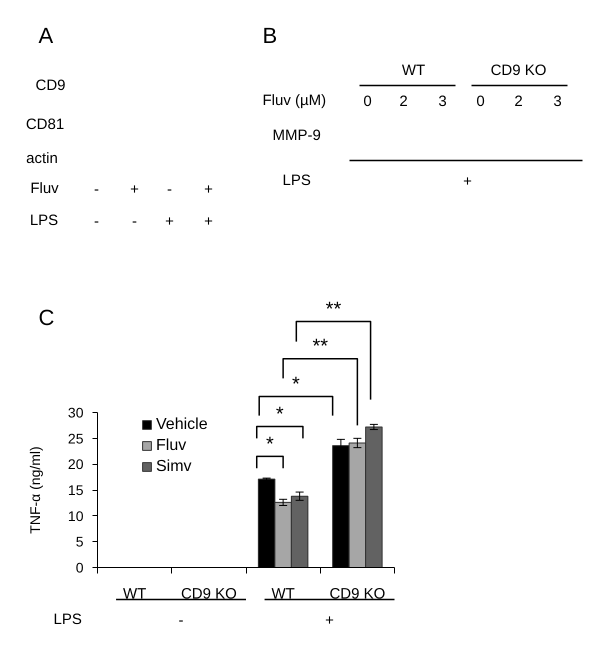 The width and height of the screenshot is (605, 658). What do you see at coordinates (174, 466) in the screenshot?
I see `legend-label: Simv` at bounding box center [174, 466].